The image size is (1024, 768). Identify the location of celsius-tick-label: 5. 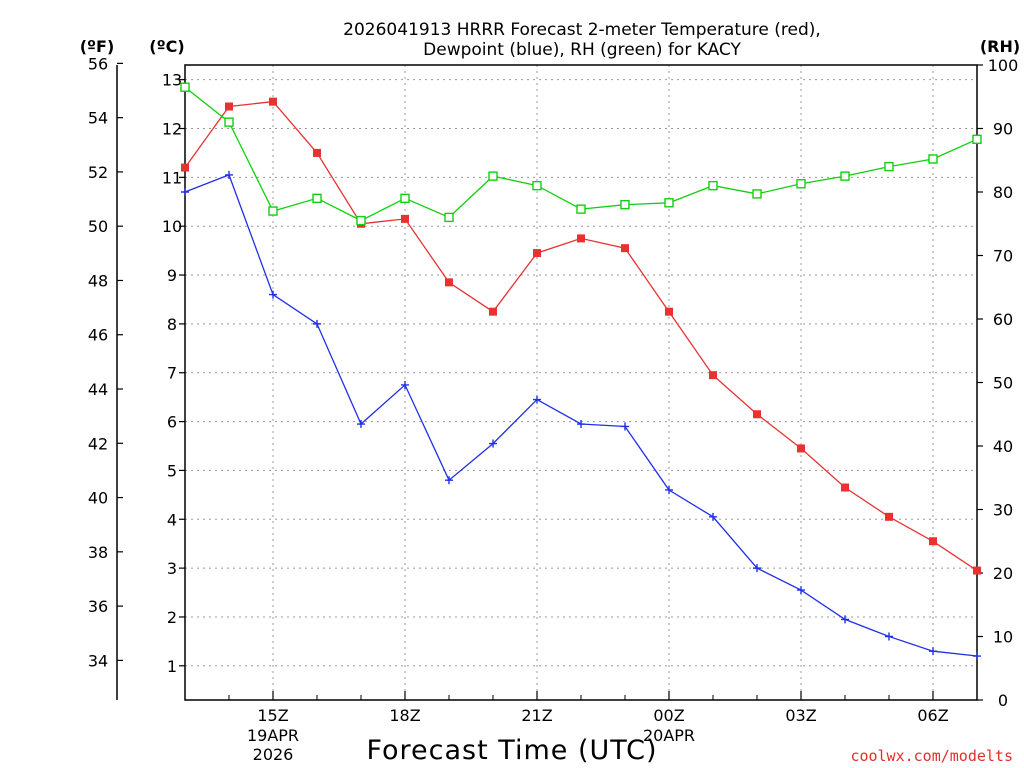
(172, 470).